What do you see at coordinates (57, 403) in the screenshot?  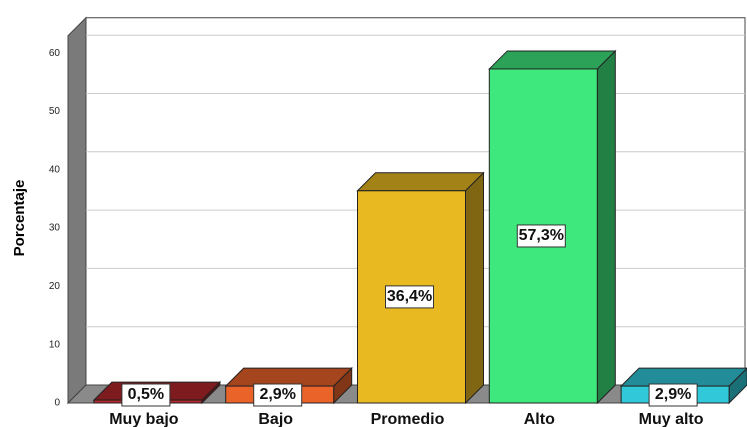 I see `y-tick-label: 0` at bounding box center [57, 403].